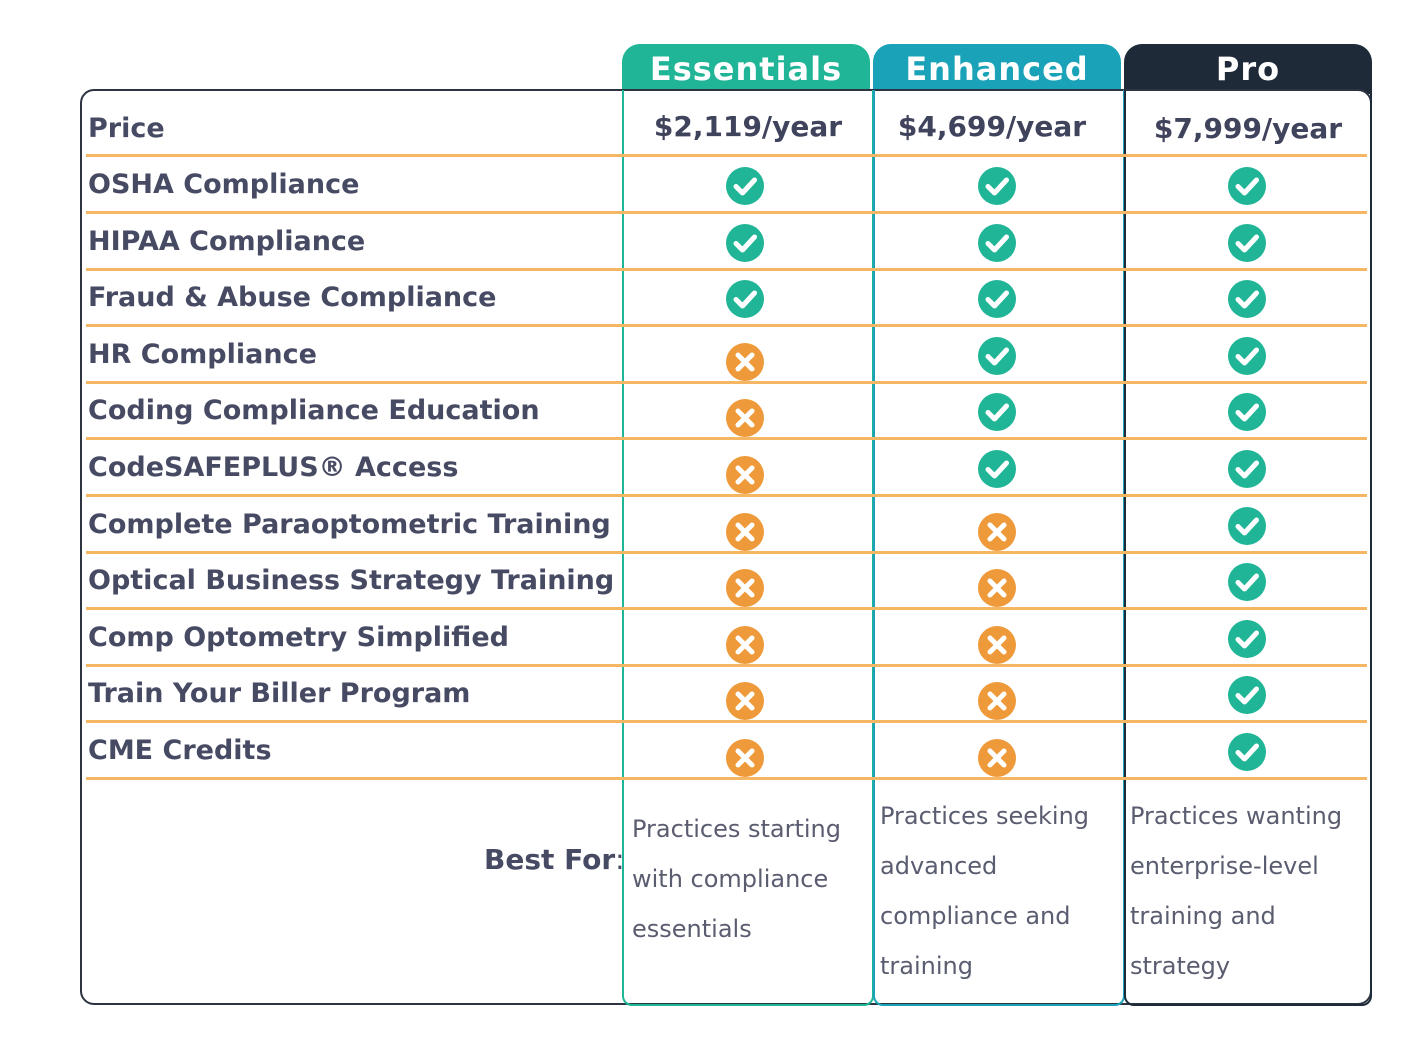 The image size is (1427, 1063). What do you see at coordinates (737, 829) in the screenshot?
I see `best-for-line: Practices starting` at bounding box center [737, 829].